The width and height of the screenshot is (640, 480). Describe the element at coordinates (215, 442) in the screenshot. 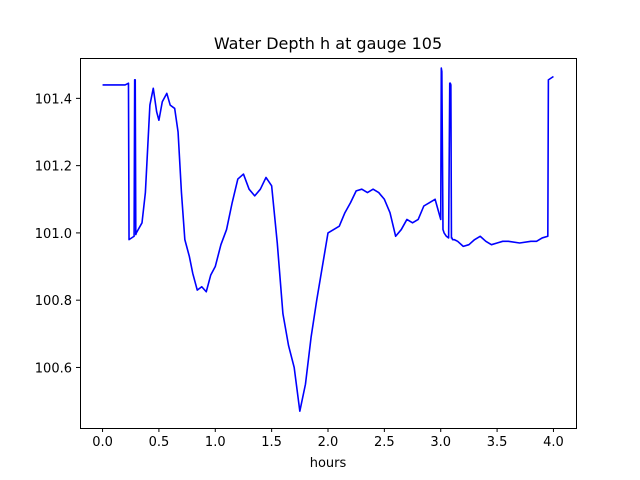

I see `x-tick-label: 1.0` at that location.